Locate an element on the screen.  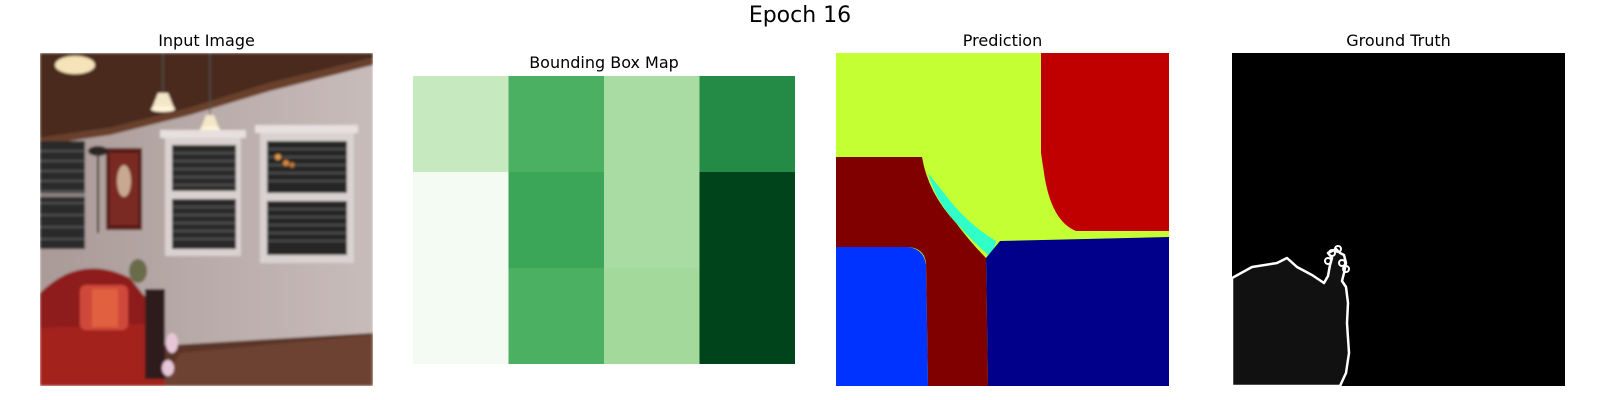
prediction-region-cyan is located at coordinates (962, 215).